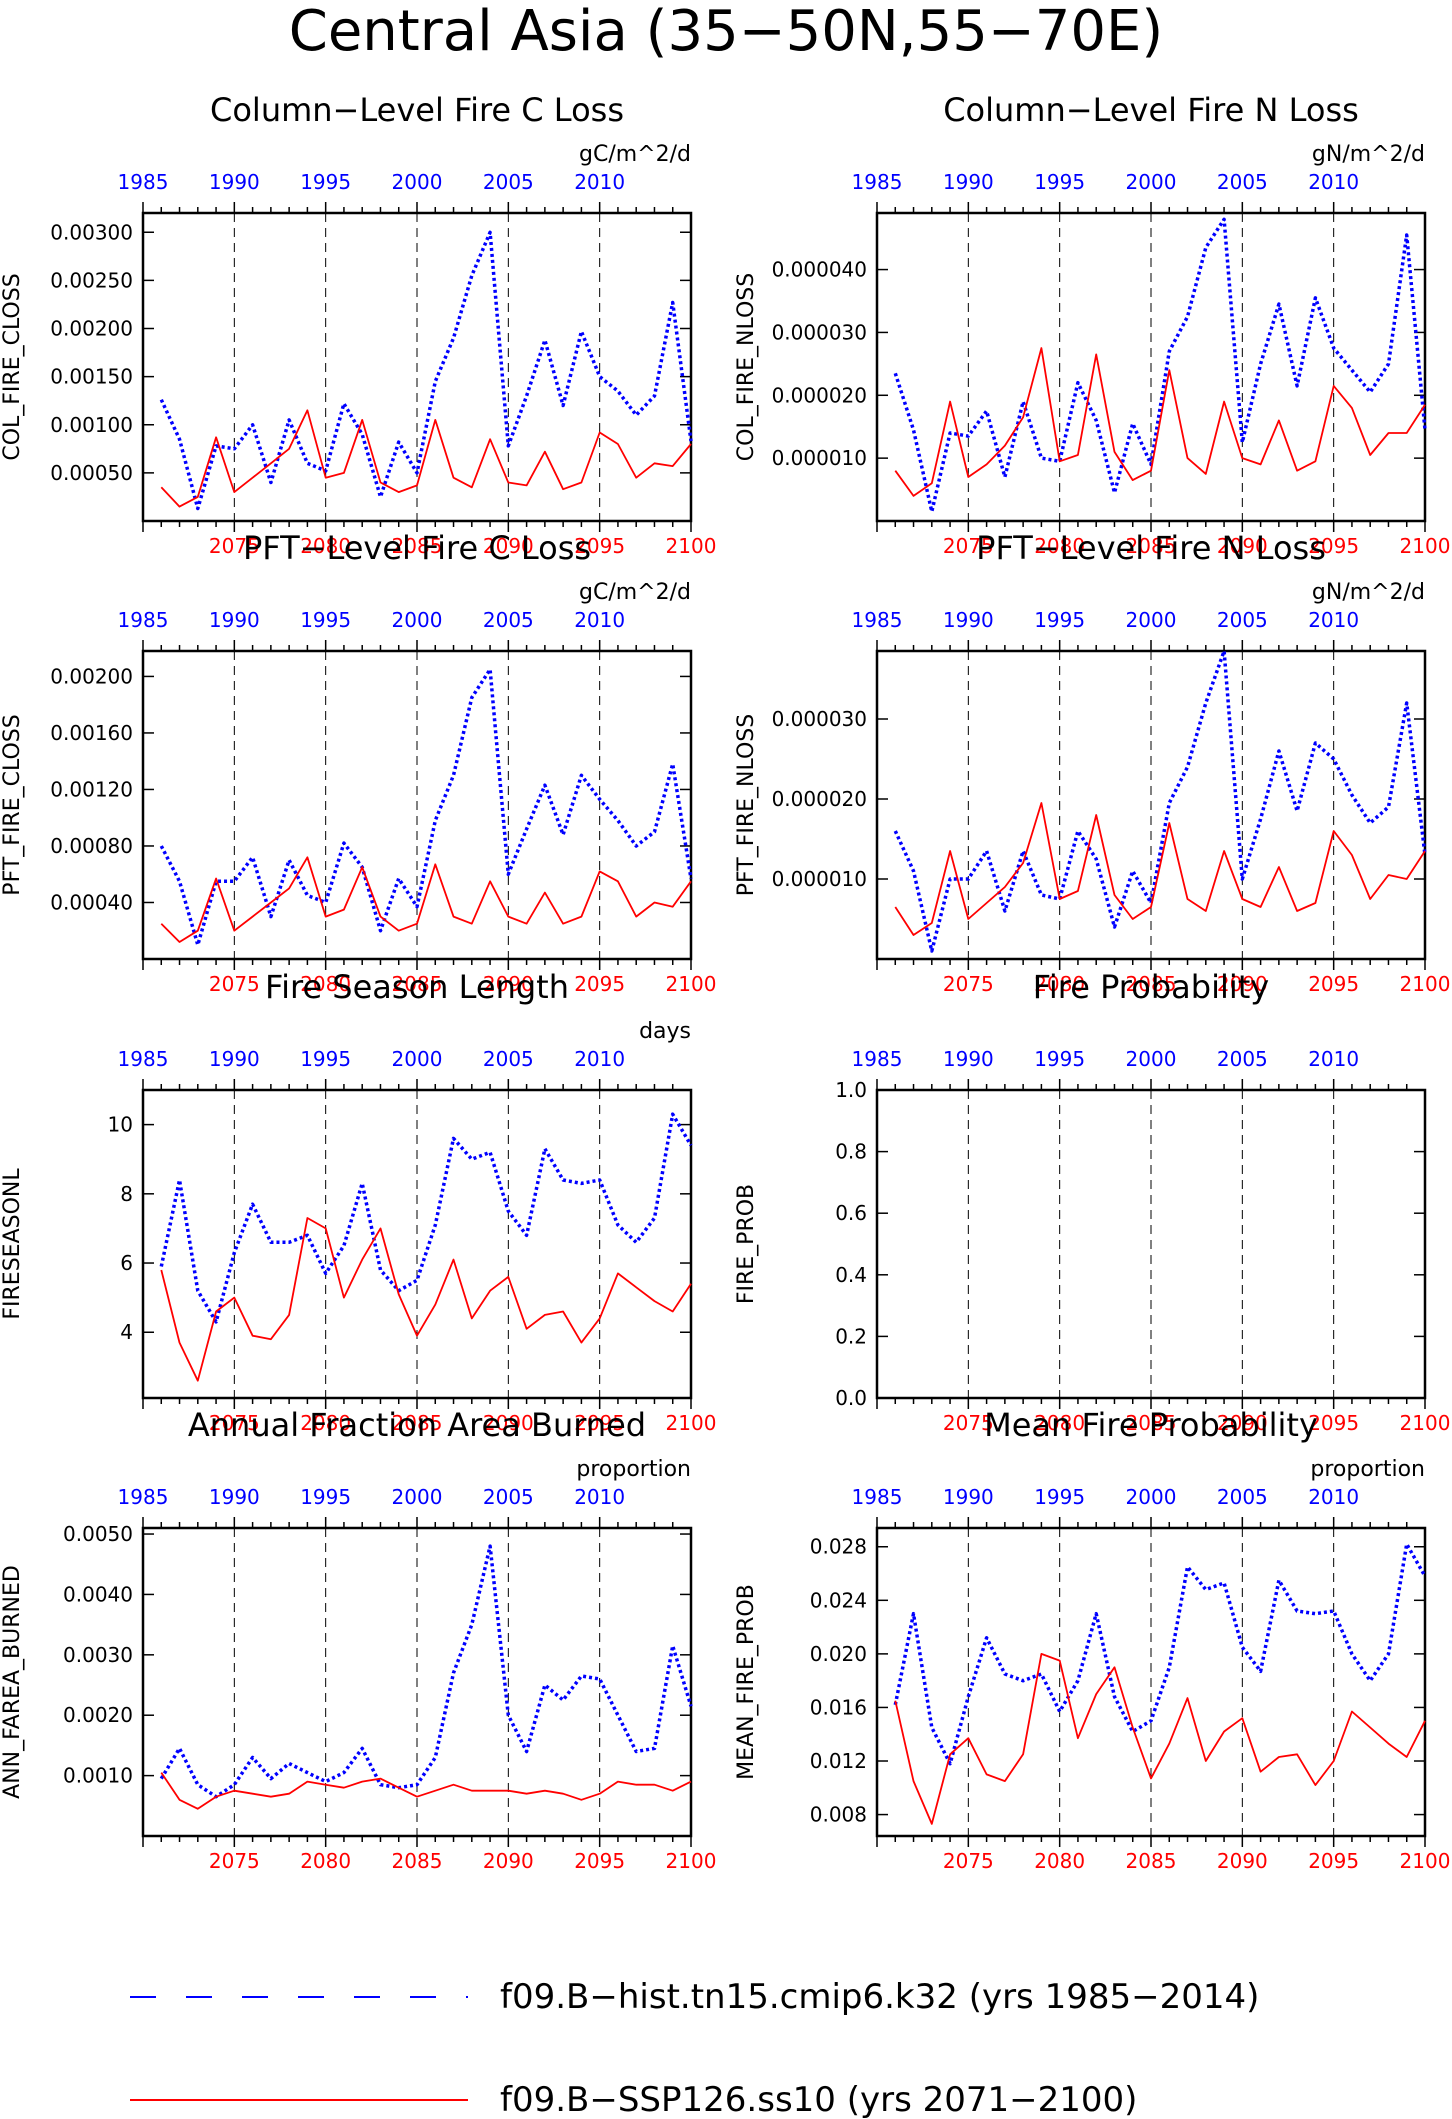 Image resolution: width=1452 pixels, height=2119 pixels. Describe the element at coordinates (12, 1244) in the screenshot. I see `y-axis-label: FIRESEASONL` at that location.